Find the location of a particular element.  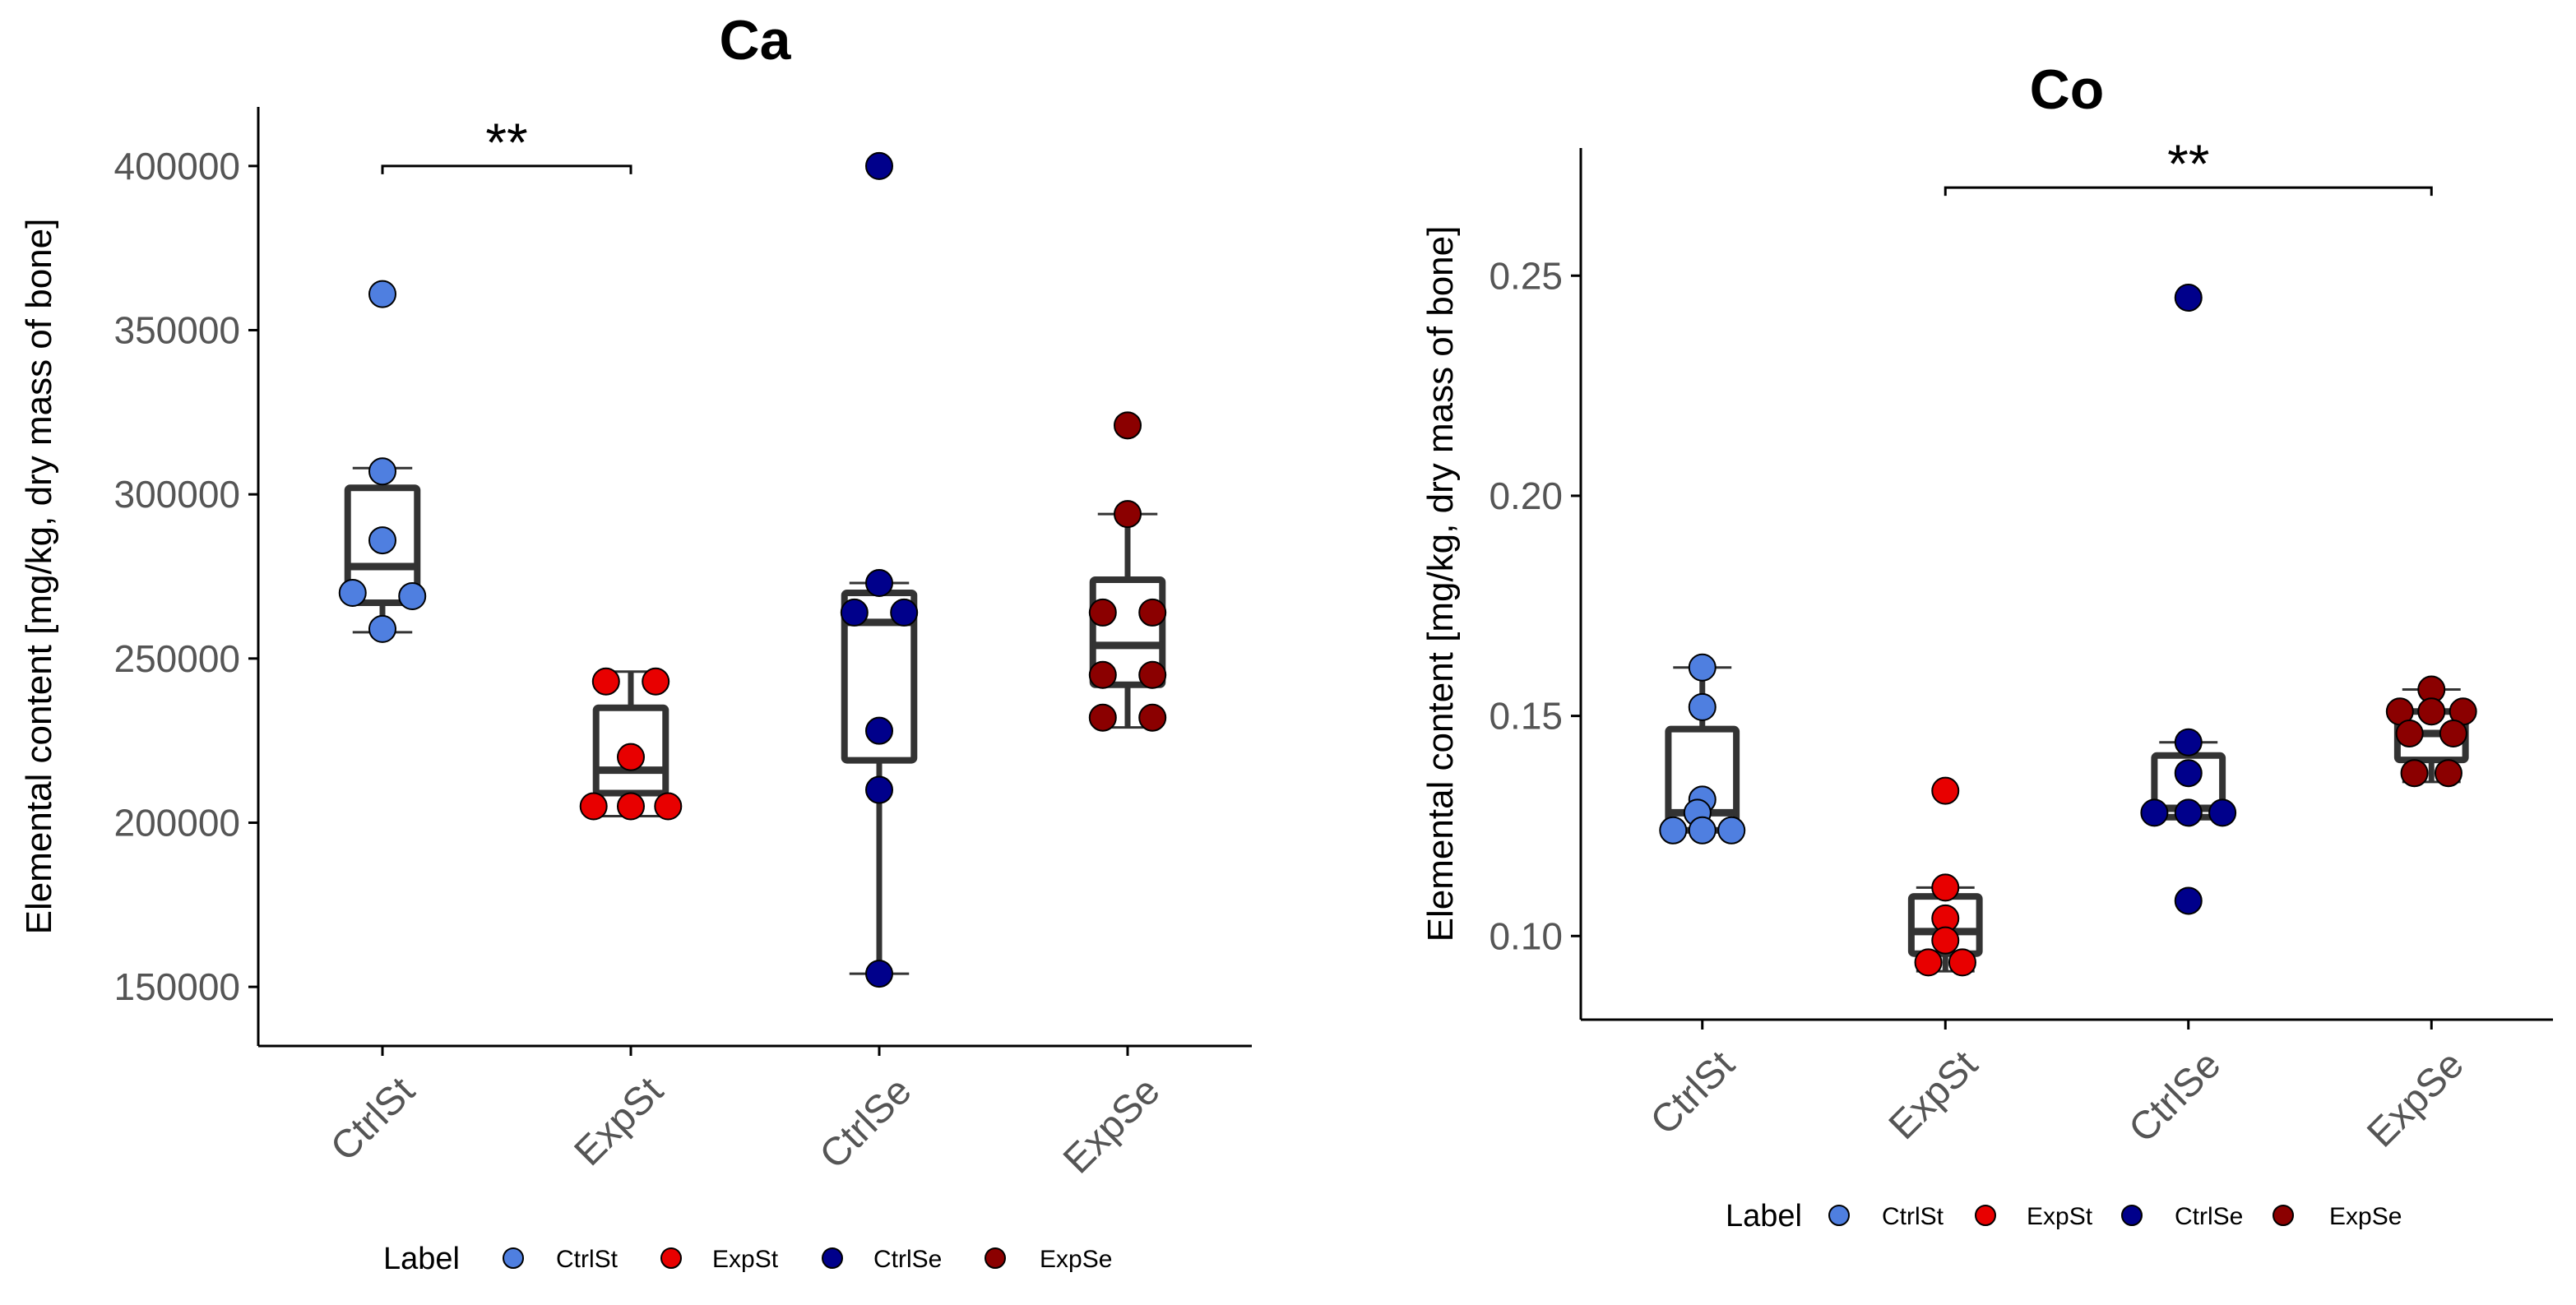

y-tick-label: 350000 is located at coordinates (178, 330).